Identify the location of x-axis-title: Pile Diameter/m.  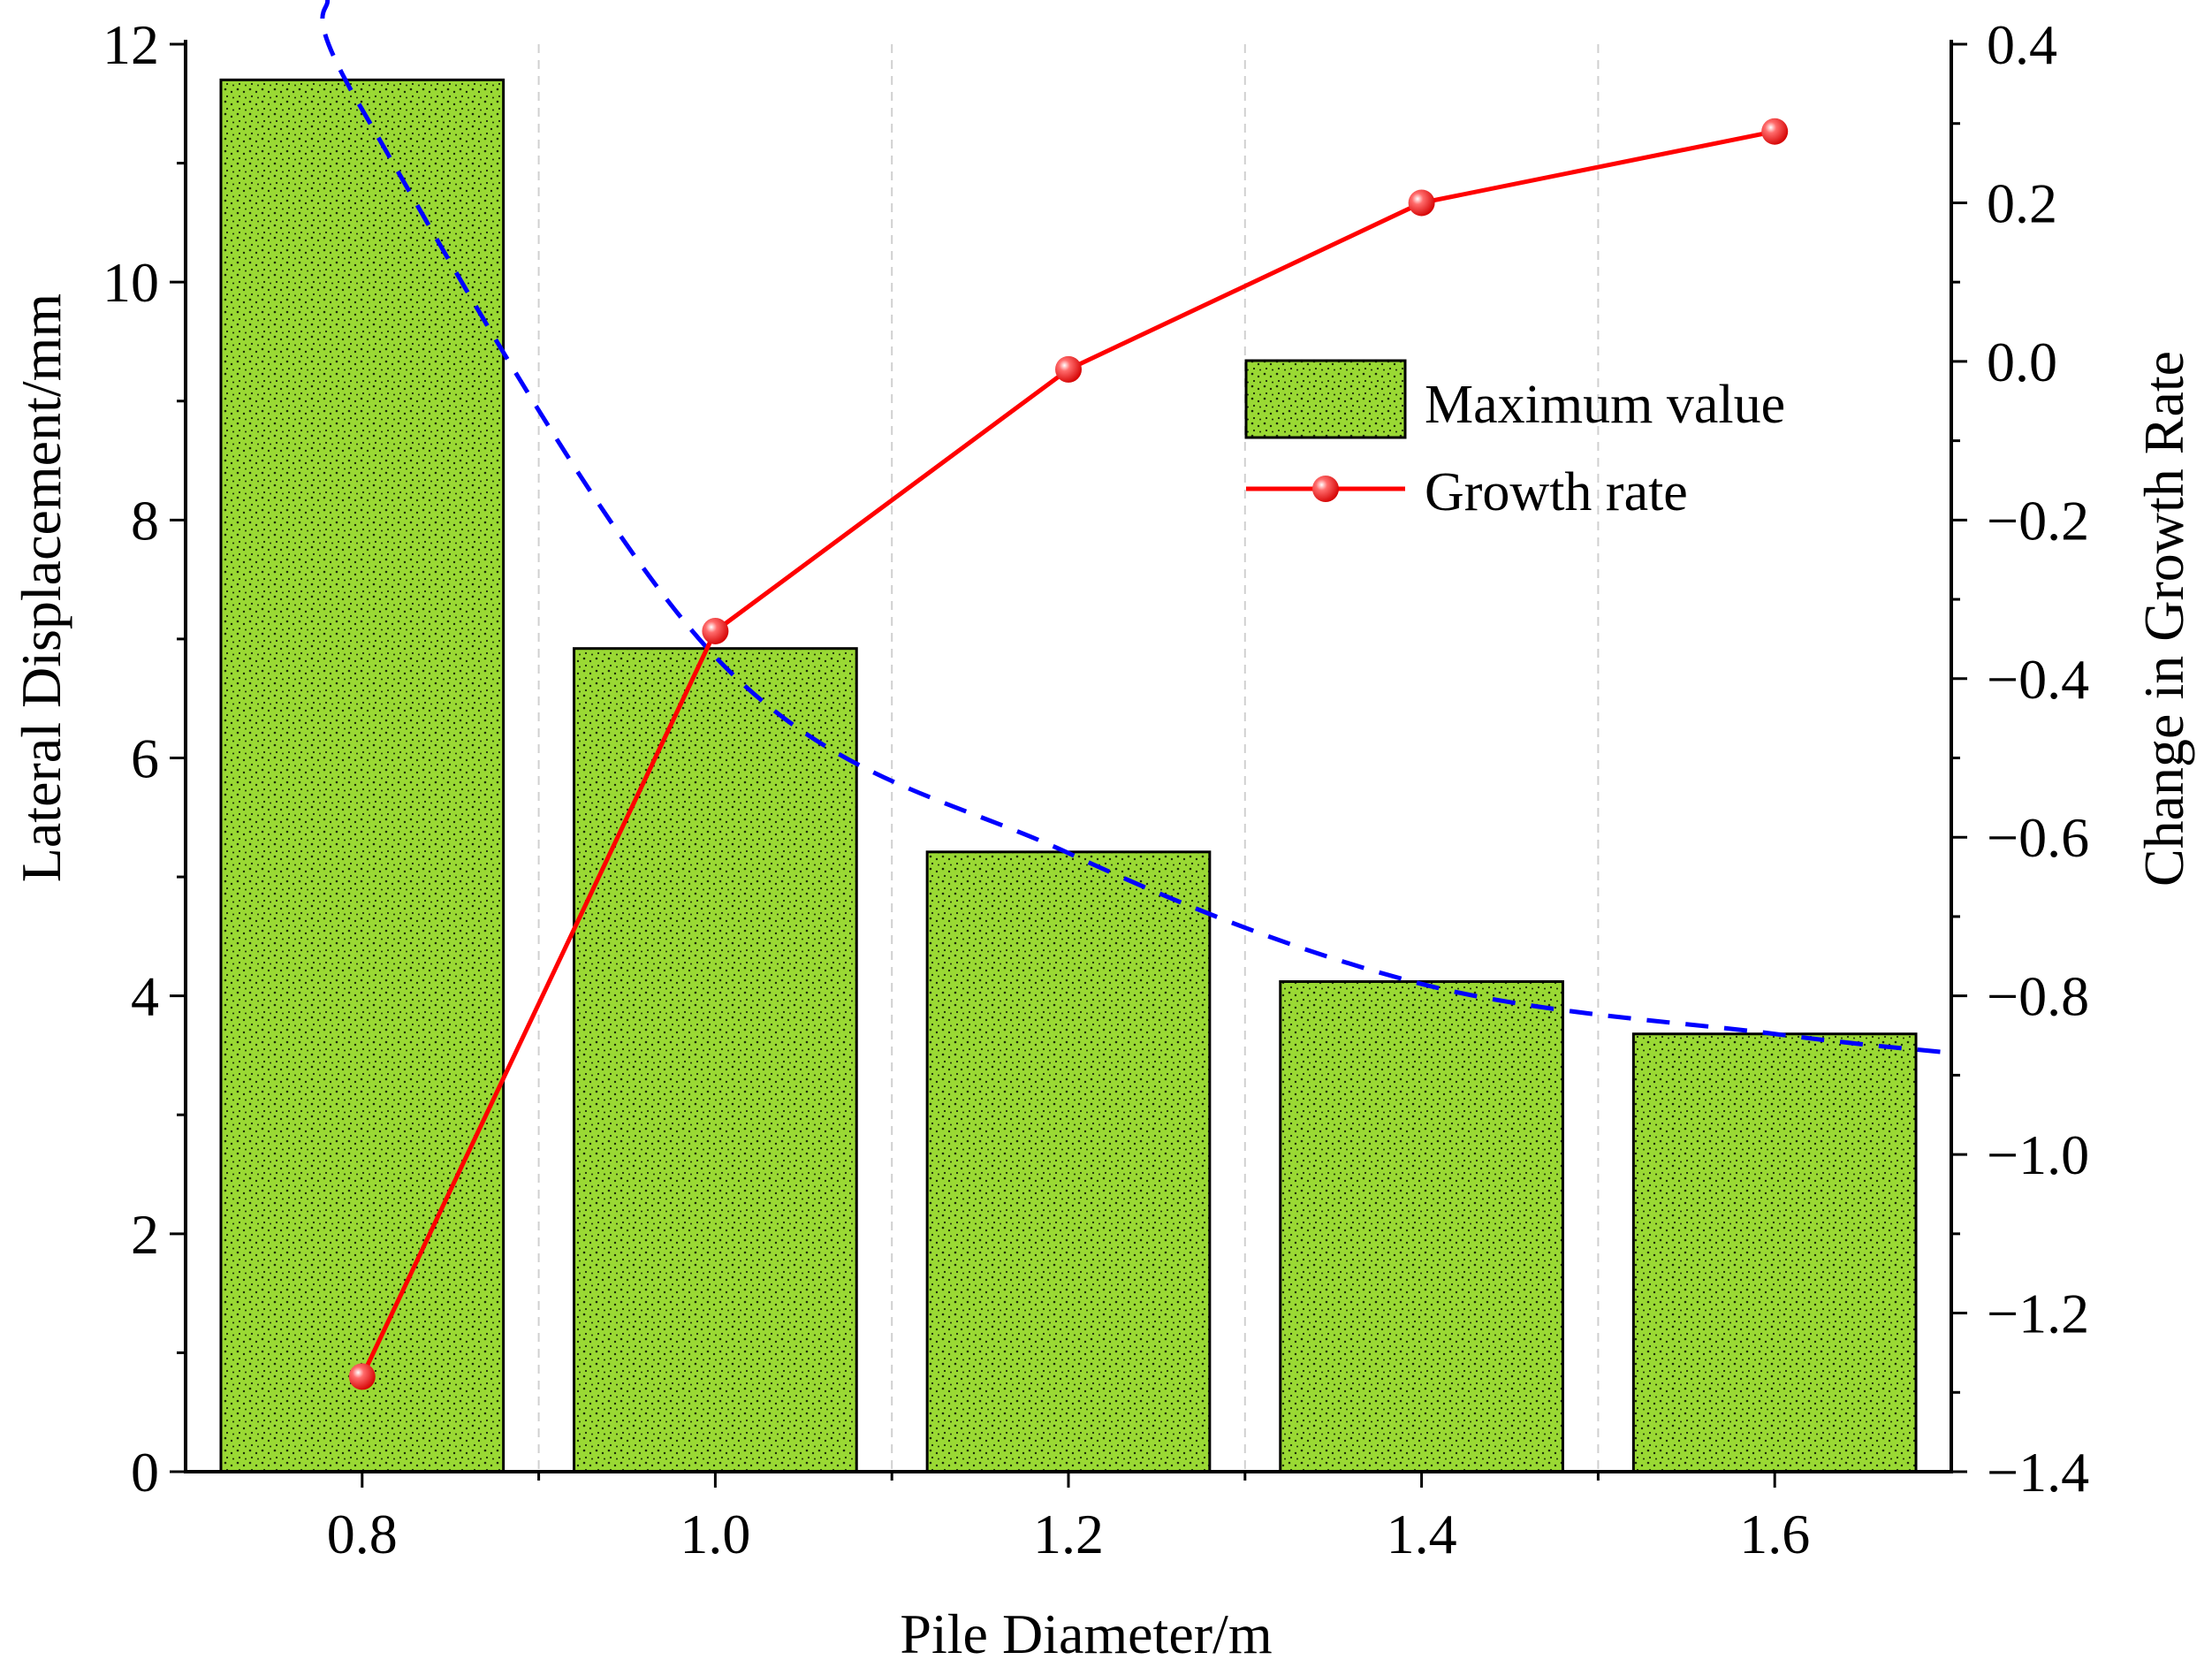
(1086, 1634).